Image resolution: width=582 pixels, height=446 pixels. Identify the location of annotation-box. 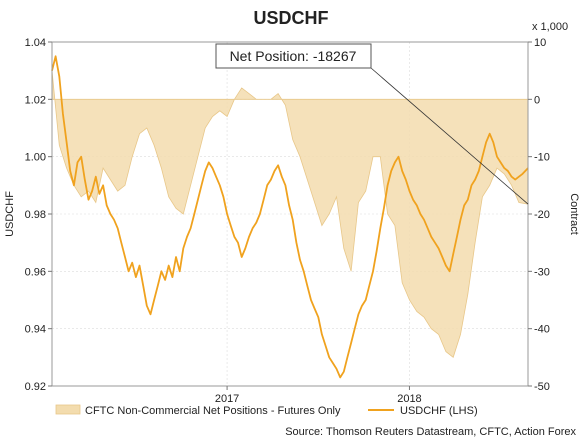
(293, 56).